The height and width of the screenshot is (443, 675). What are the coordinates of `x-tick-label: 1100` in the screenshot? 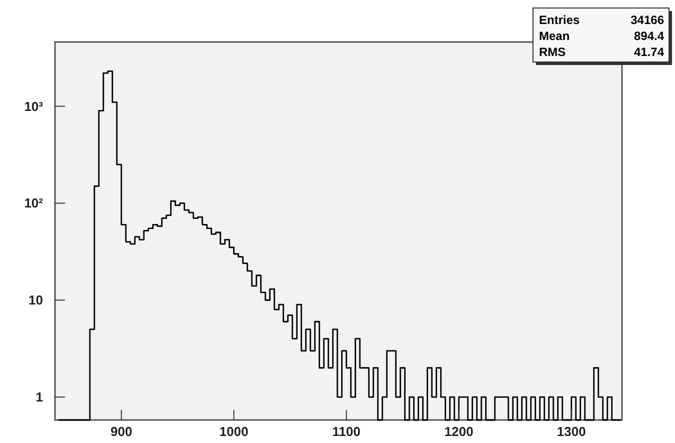 It's located at (346, 431).